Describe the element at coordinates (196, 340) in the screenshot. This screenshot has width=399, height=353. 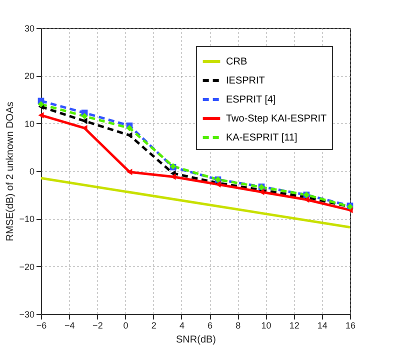
I see `x-axis-title: SNR(dB)` at that location.